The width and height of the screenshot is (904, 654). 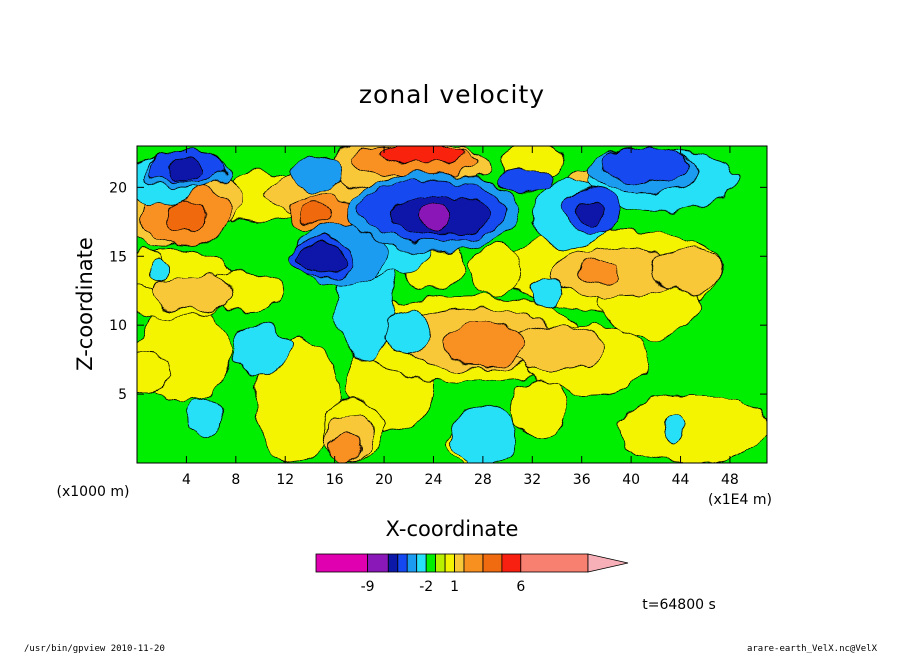 I want to click on footer-left: /usr/bin/gpview 2010-11-20, so click(x=94, y=649).